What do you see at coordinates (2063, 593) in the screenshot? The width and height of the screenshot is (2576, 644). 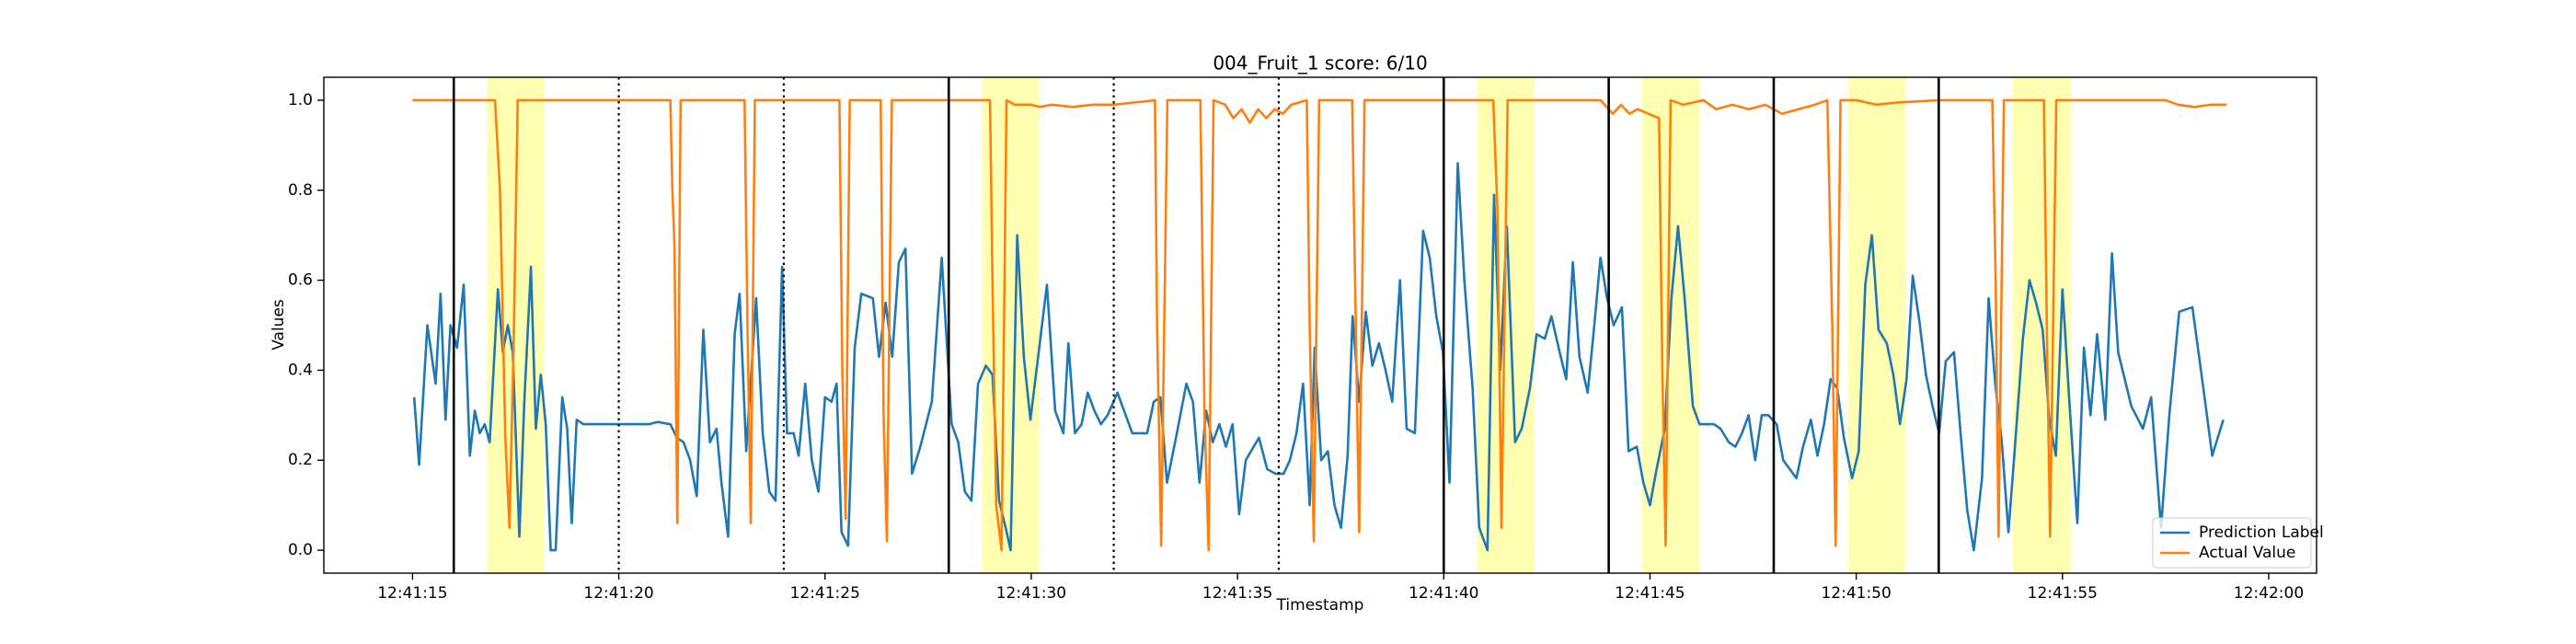 I see `x-tick-label: 12:41:55` at bounding box center [2063, 593].